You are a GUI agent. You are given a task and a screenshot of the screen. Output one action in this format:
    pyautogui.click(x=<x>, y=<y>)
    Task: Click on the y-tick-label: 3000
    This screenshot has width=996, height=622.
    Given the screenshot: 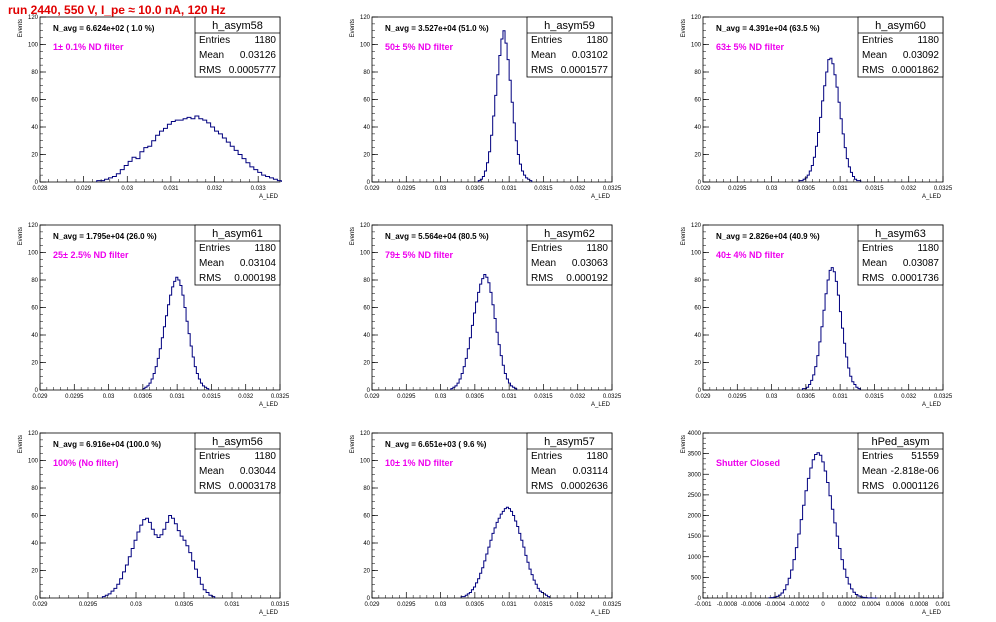 What is the action you would take?
    pyautogui.click(x=695, y=475)
    